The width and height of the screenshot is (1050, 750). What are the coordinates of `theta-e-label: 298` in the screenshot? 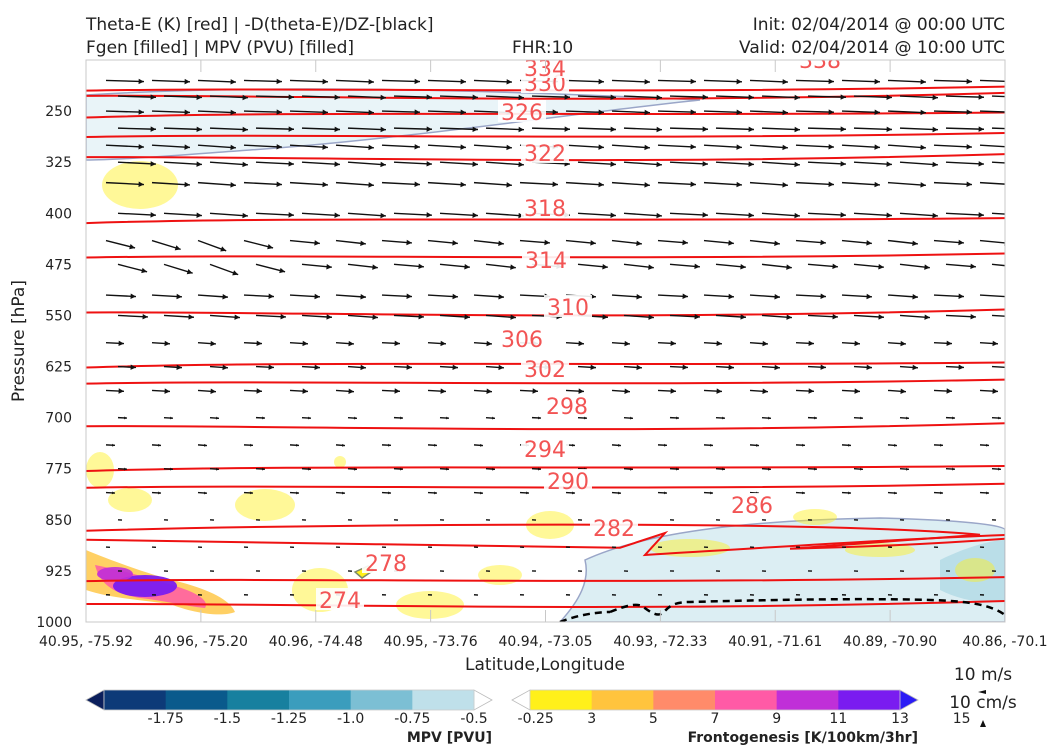 It's located at (567, 407).